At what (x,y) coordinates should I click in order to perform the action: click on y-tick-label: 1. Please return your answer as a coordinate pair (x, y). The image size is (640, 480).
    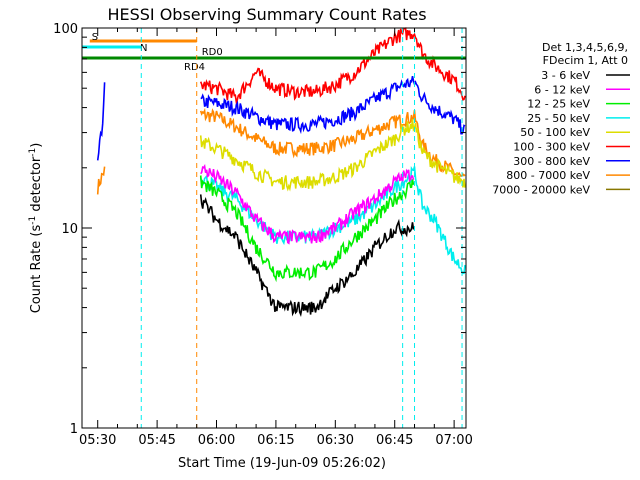
    Looking at the image, I should click on (74, 429).